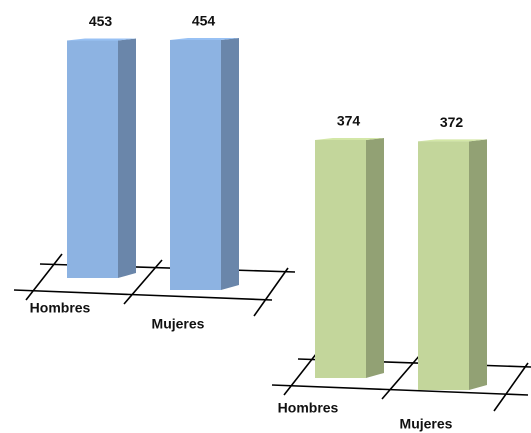 Image resolution: width=531 pixels, height=433 pixels. What do you see at coordinates (349, 121) in the screenshot?
I see `data-label: 374` at bounding box center [349, 121].